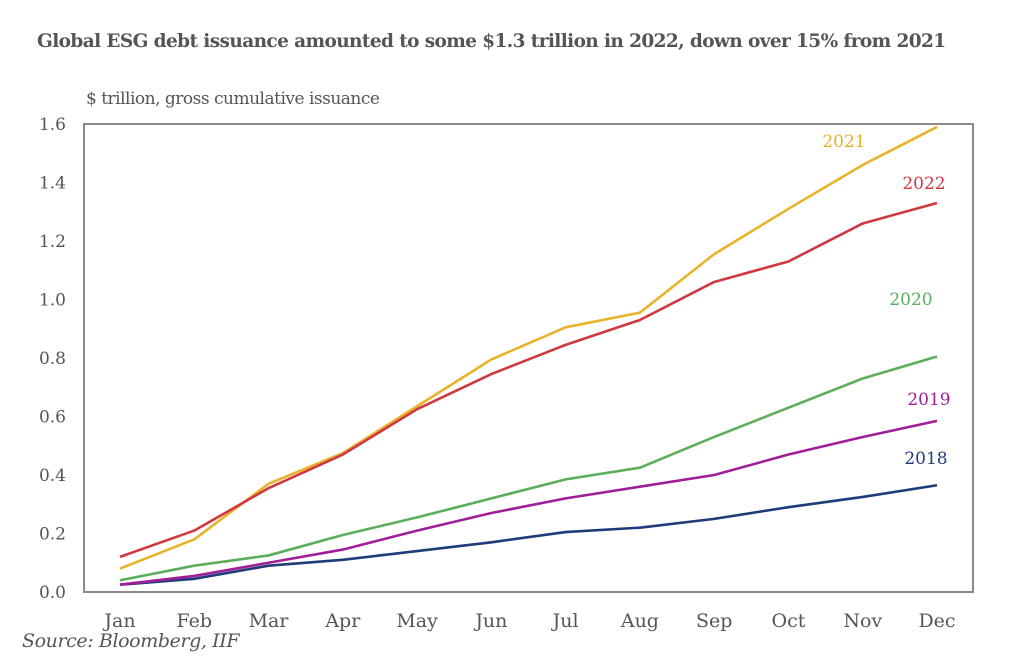  What do you see at coordinates (843, 142) in the screenshot?
I see `series-label-2021: 2021` at bounding box center [843, 142].